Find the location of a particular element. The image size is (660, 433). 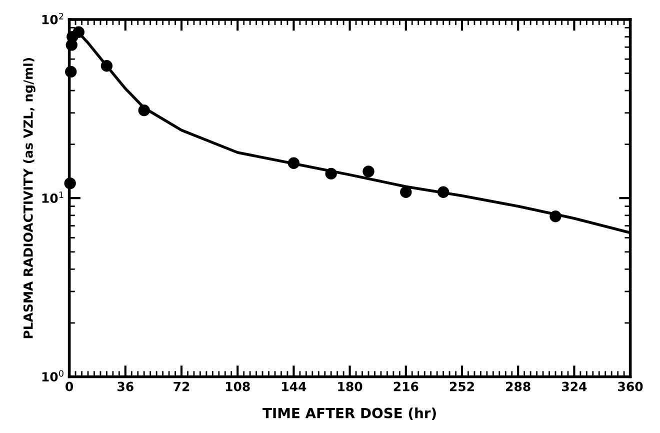

x-tick-label: 36 is located at coordinates (126, 387).